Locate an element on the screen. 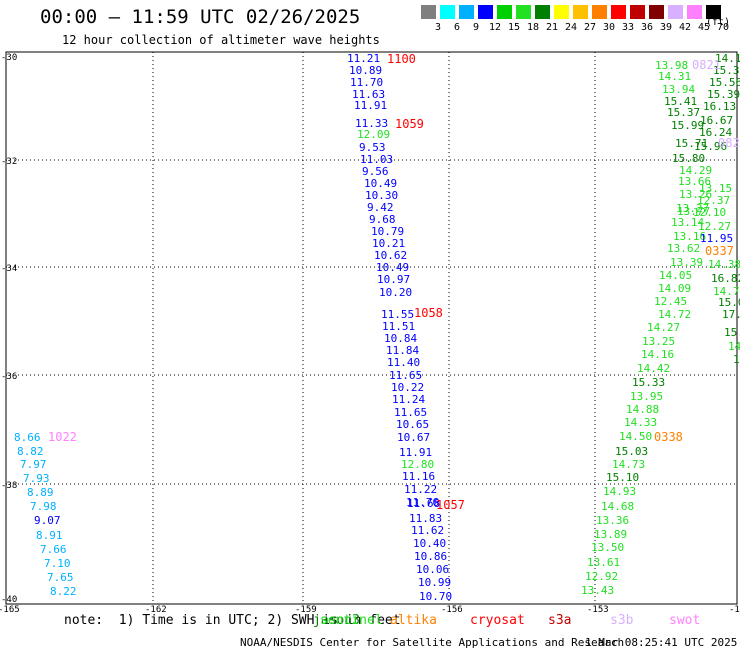  swh-value: 14.68 is located at coordinates (617, 506).